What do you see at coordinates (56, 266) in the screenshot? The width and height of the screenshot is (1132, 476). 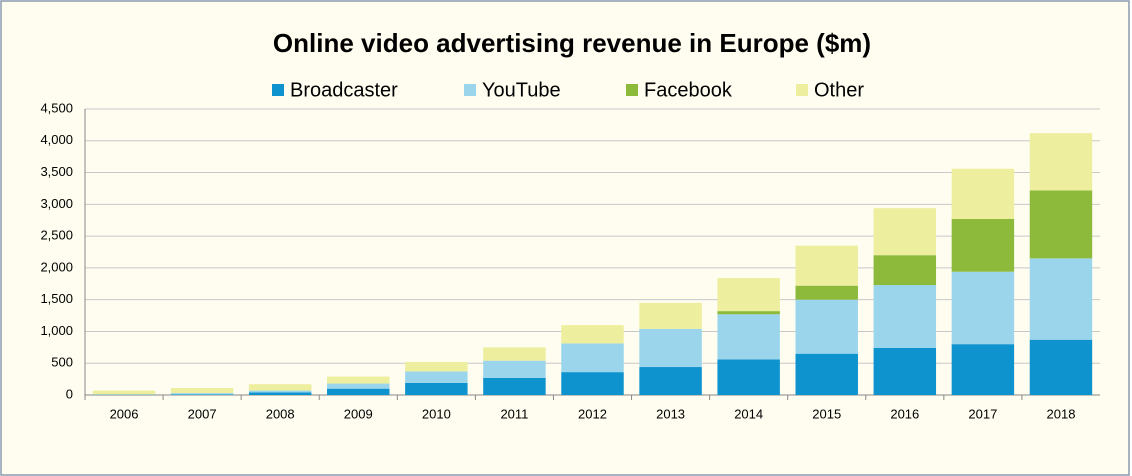 I see `y-tick-label: 2,000` at bounding box center [56, 266].